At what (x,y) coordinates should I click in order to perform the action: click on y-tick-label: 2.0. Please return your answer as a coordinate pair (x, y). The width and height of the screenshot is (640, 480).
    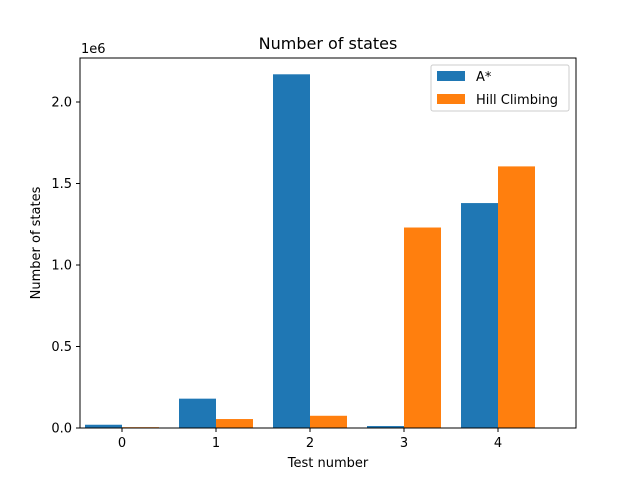
    Looking at the image, I should click on (61, 103).